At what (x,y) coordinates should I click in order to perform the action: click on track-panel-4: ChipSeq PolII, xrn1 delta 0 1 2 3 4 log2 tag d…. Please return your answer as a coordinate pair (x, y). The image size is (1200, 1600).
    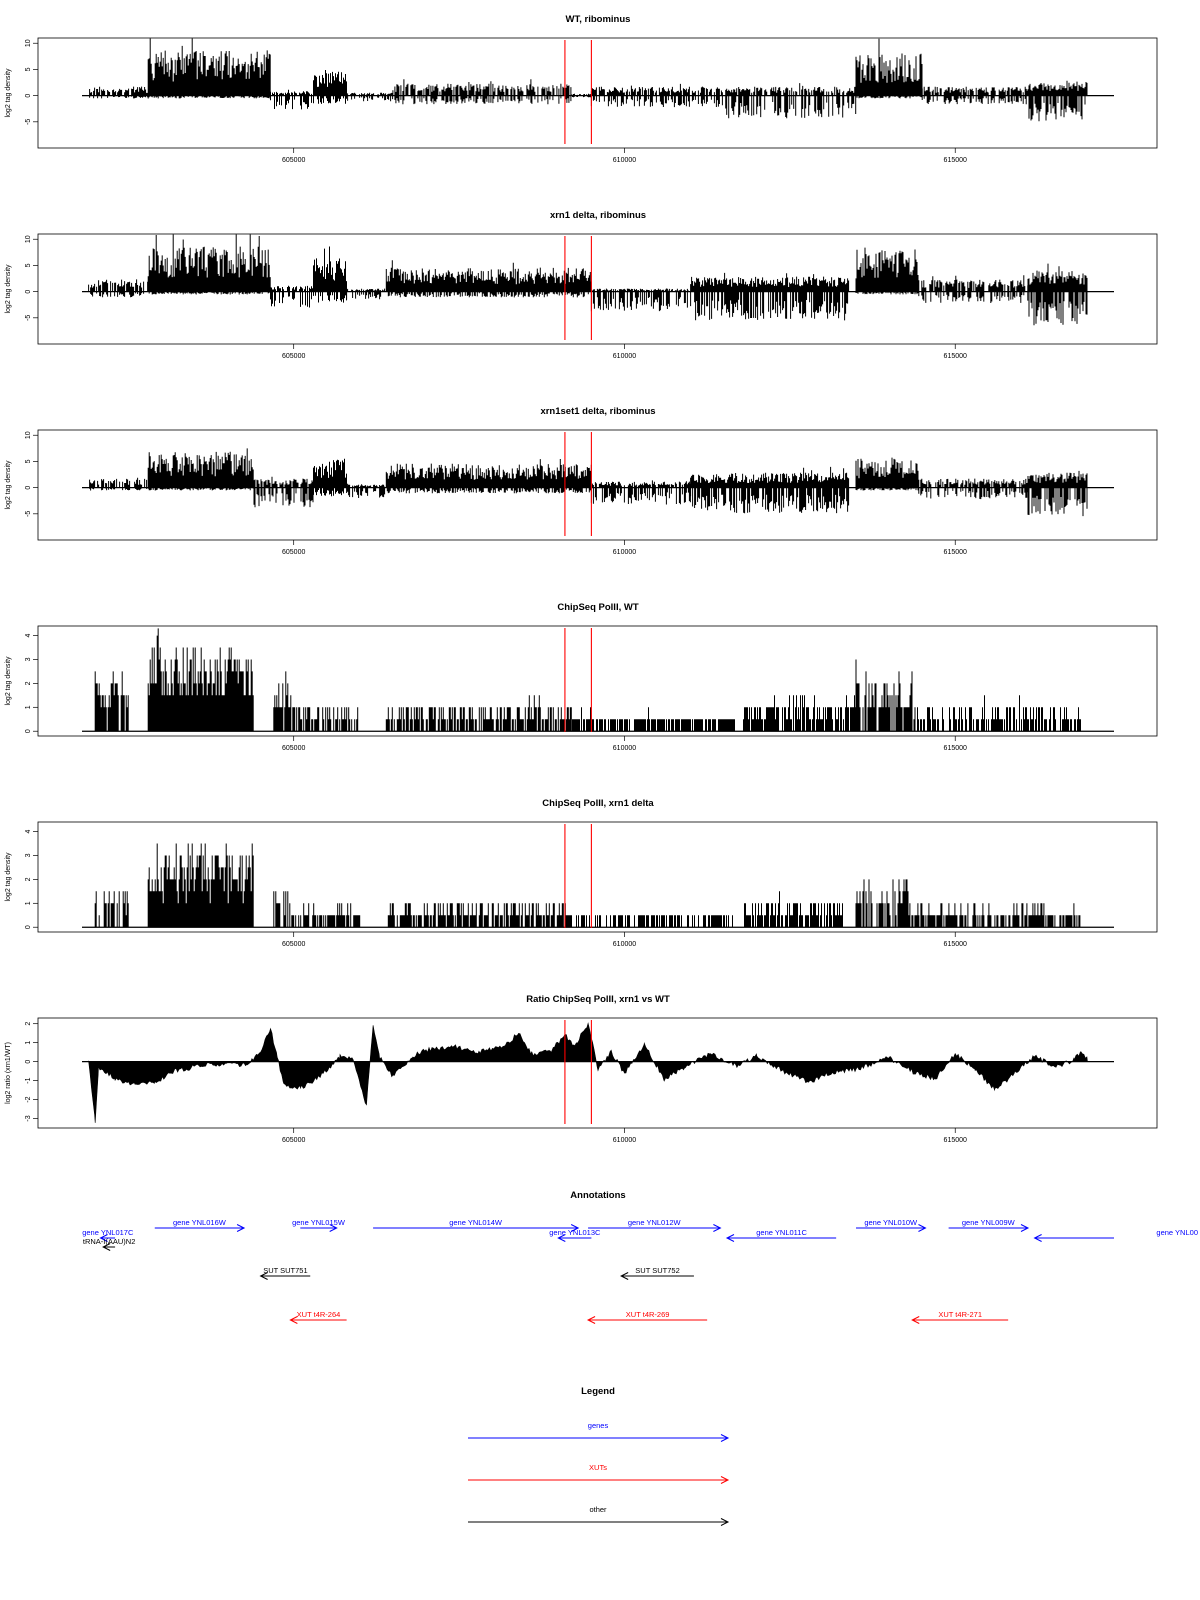
    Looking at the image, I should click on (581, 873).